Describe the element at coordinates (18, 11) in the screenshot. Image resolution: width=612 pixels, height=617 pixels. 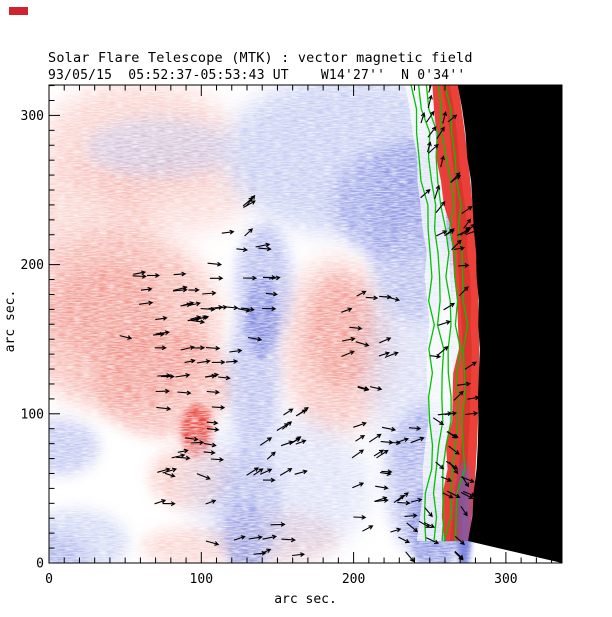
I see `annotation-marker` at that location.